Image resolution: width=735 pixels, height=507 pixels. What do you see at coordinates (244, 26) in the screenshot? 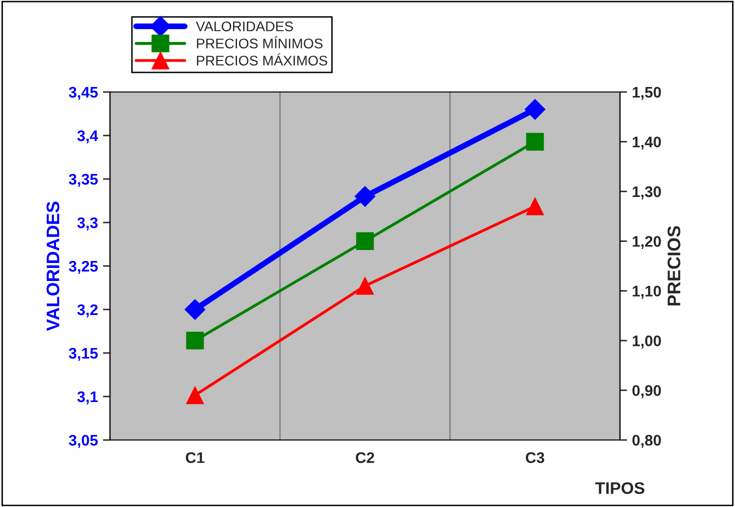
I see `legend-label: VALORIDADES` at bounding box center [244, 26].